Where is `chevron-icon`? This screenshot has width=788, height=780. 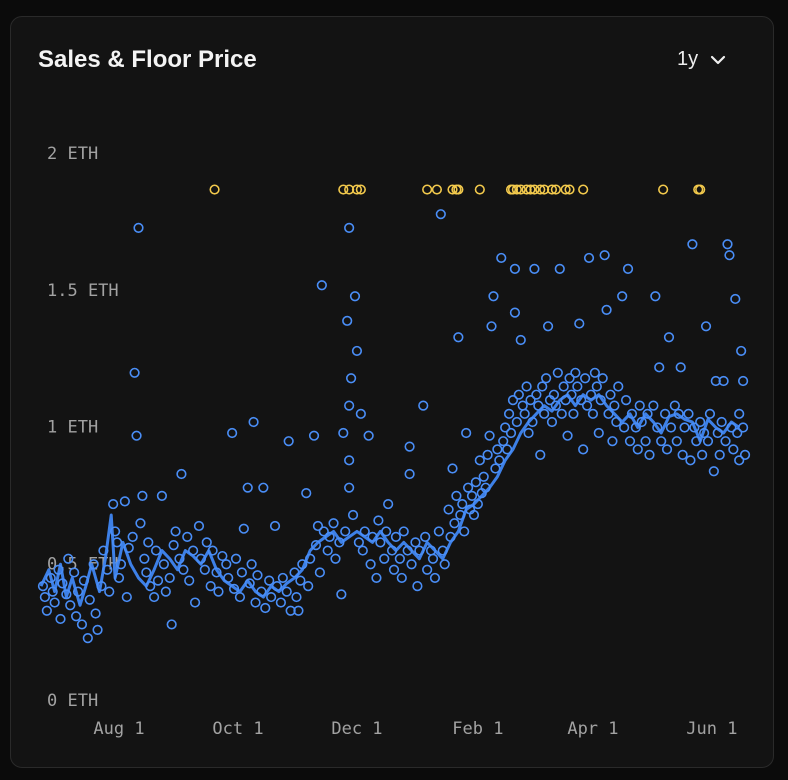
chevron-icon is located at coordinates (718, 60).